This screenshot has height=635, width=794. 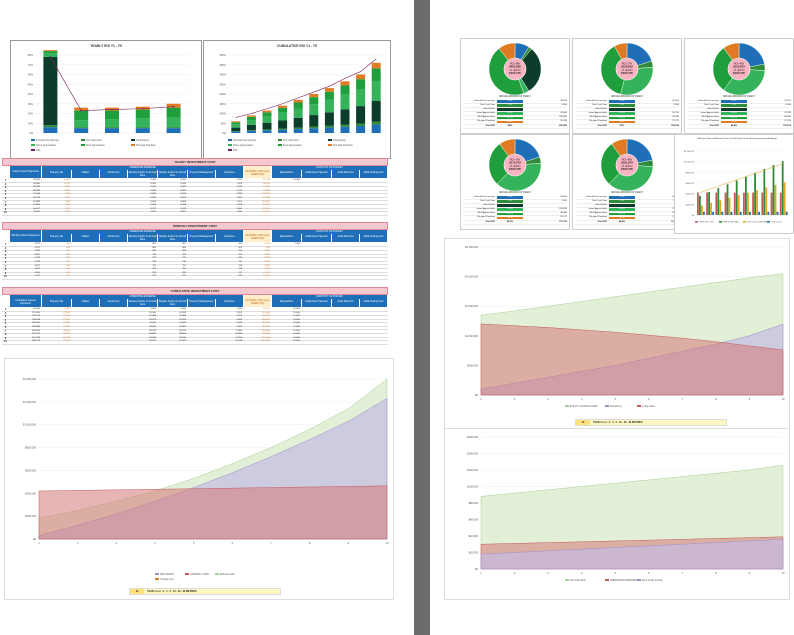 I want to click on vacancy-cell: 694, so click(x=154, y=251).